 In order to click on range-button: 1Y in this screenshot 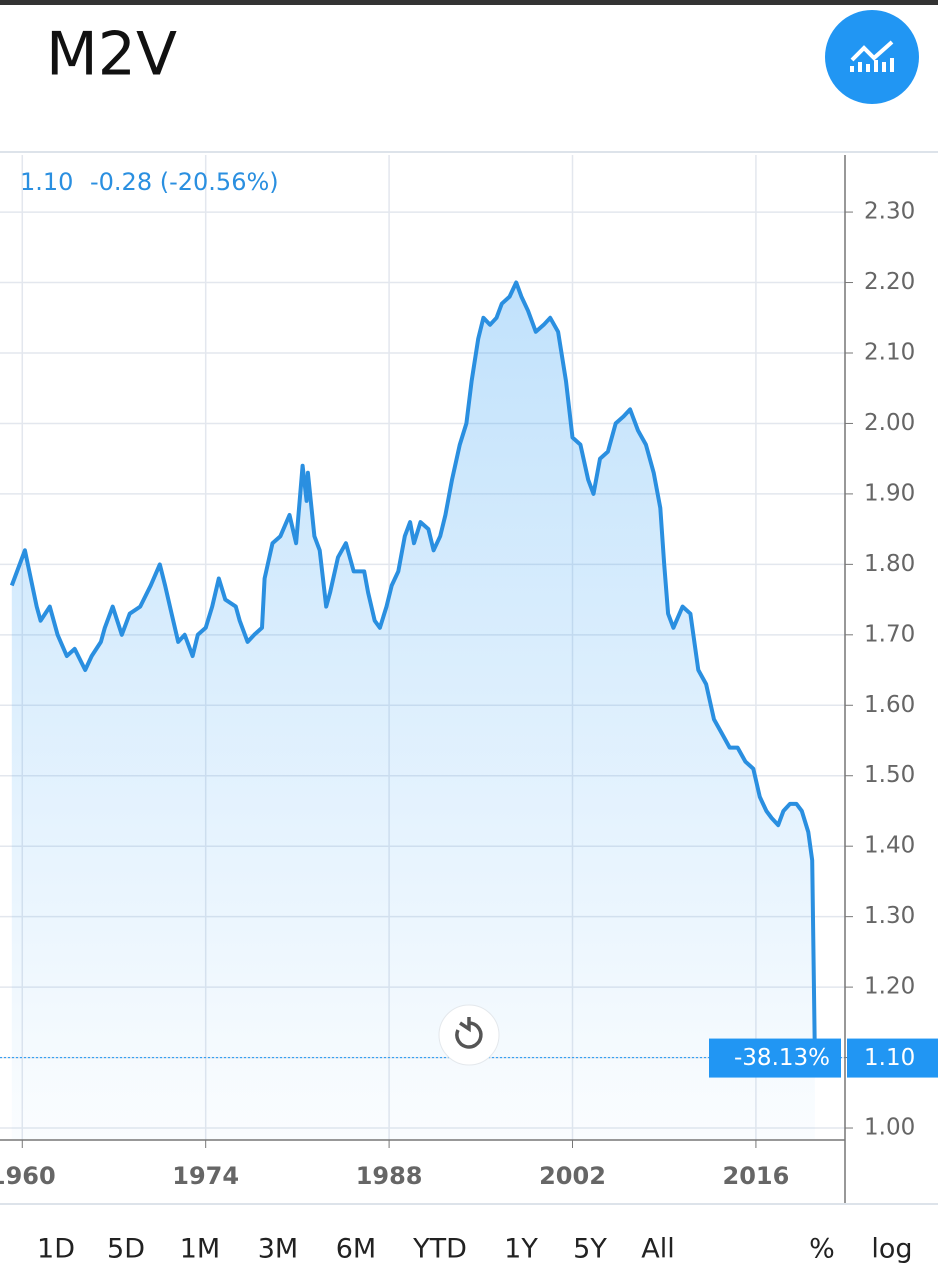, I will do `click(521, 1249)`.